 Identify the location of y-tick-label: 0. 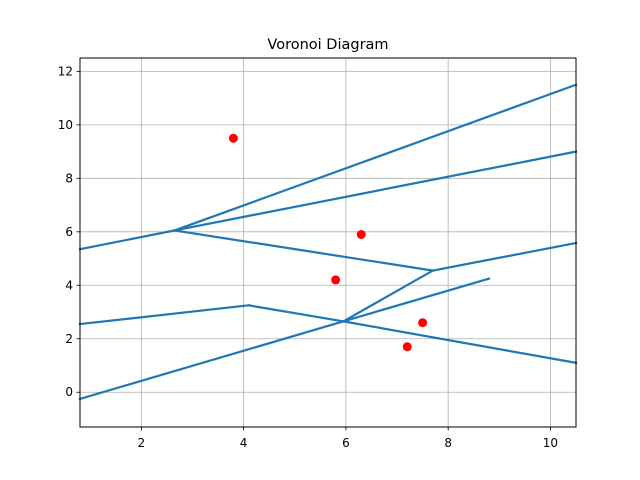
(69, 392).